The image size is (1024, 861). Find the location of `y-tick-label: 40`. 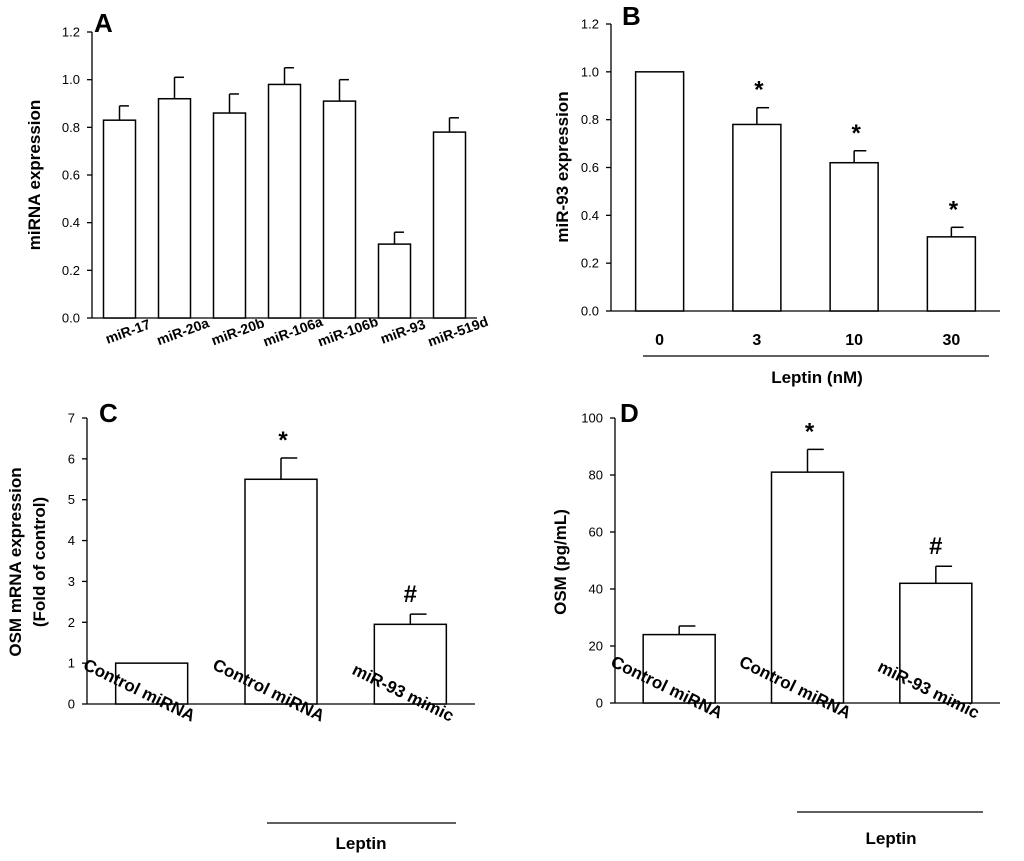

y-tick-label: 40 is located at coordinates (596, 589).